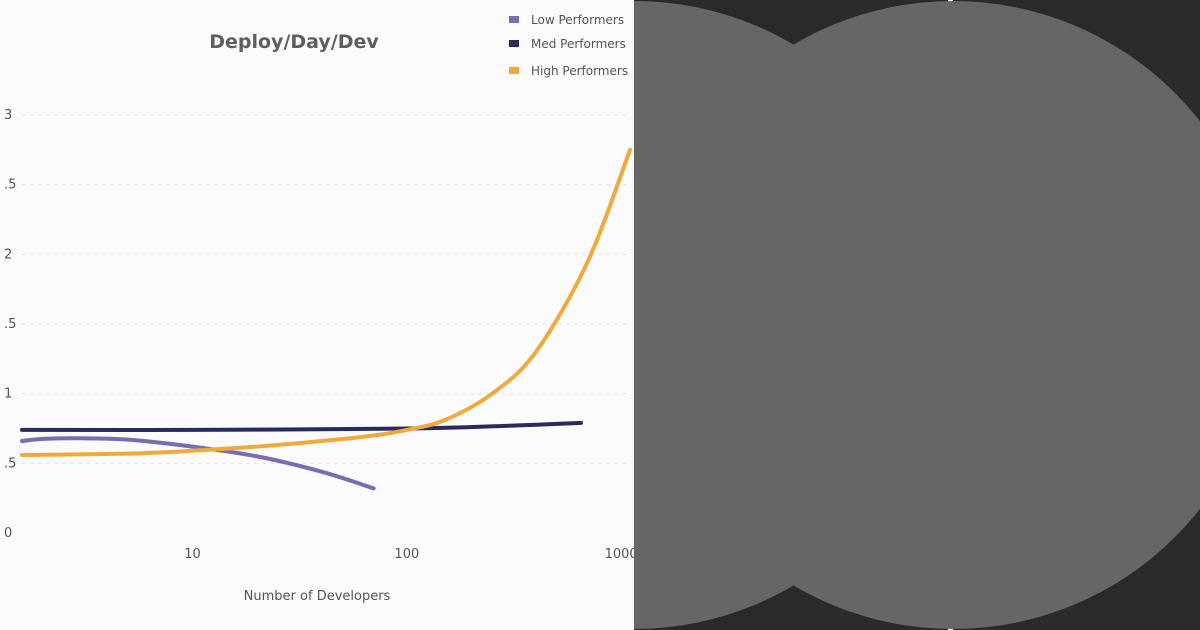 The image size is (1200, 630). Describe the element at coordinates (514, 70) in the screenshot. I see `legend-swatch-high-performers` at that location.